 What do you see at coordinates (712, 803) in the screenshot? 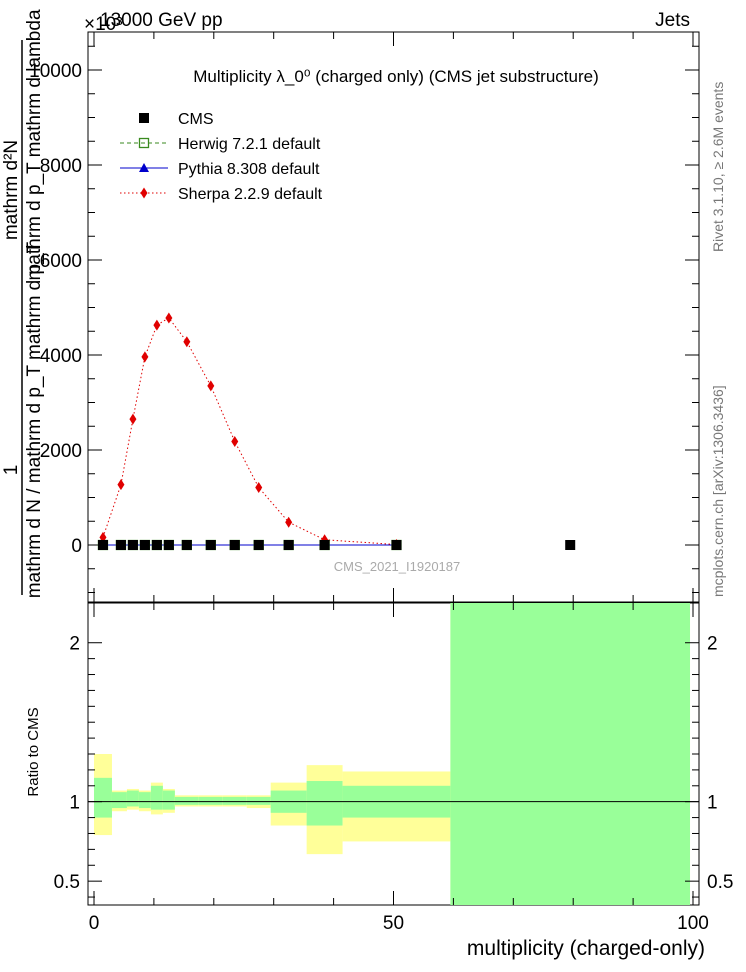
I see `ratio-y-tick-label-right-1: 1` at bounding box center [712, 803].